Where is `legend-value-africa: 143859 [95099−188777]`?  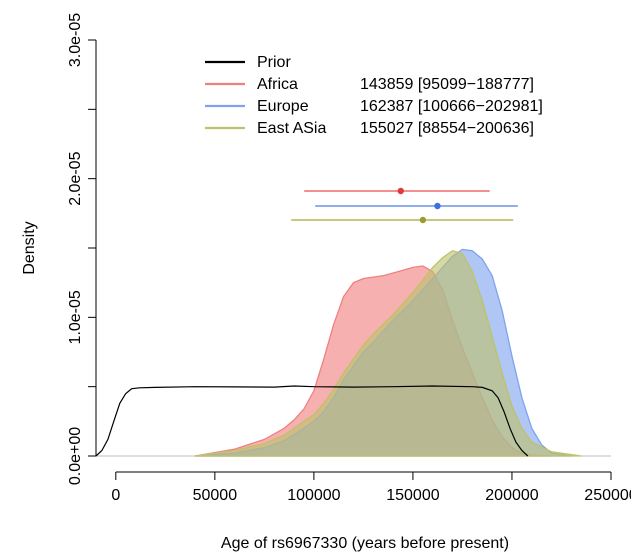
legend-value-africa: 143859 [95099−188777] is located at coordinates (447, 84).